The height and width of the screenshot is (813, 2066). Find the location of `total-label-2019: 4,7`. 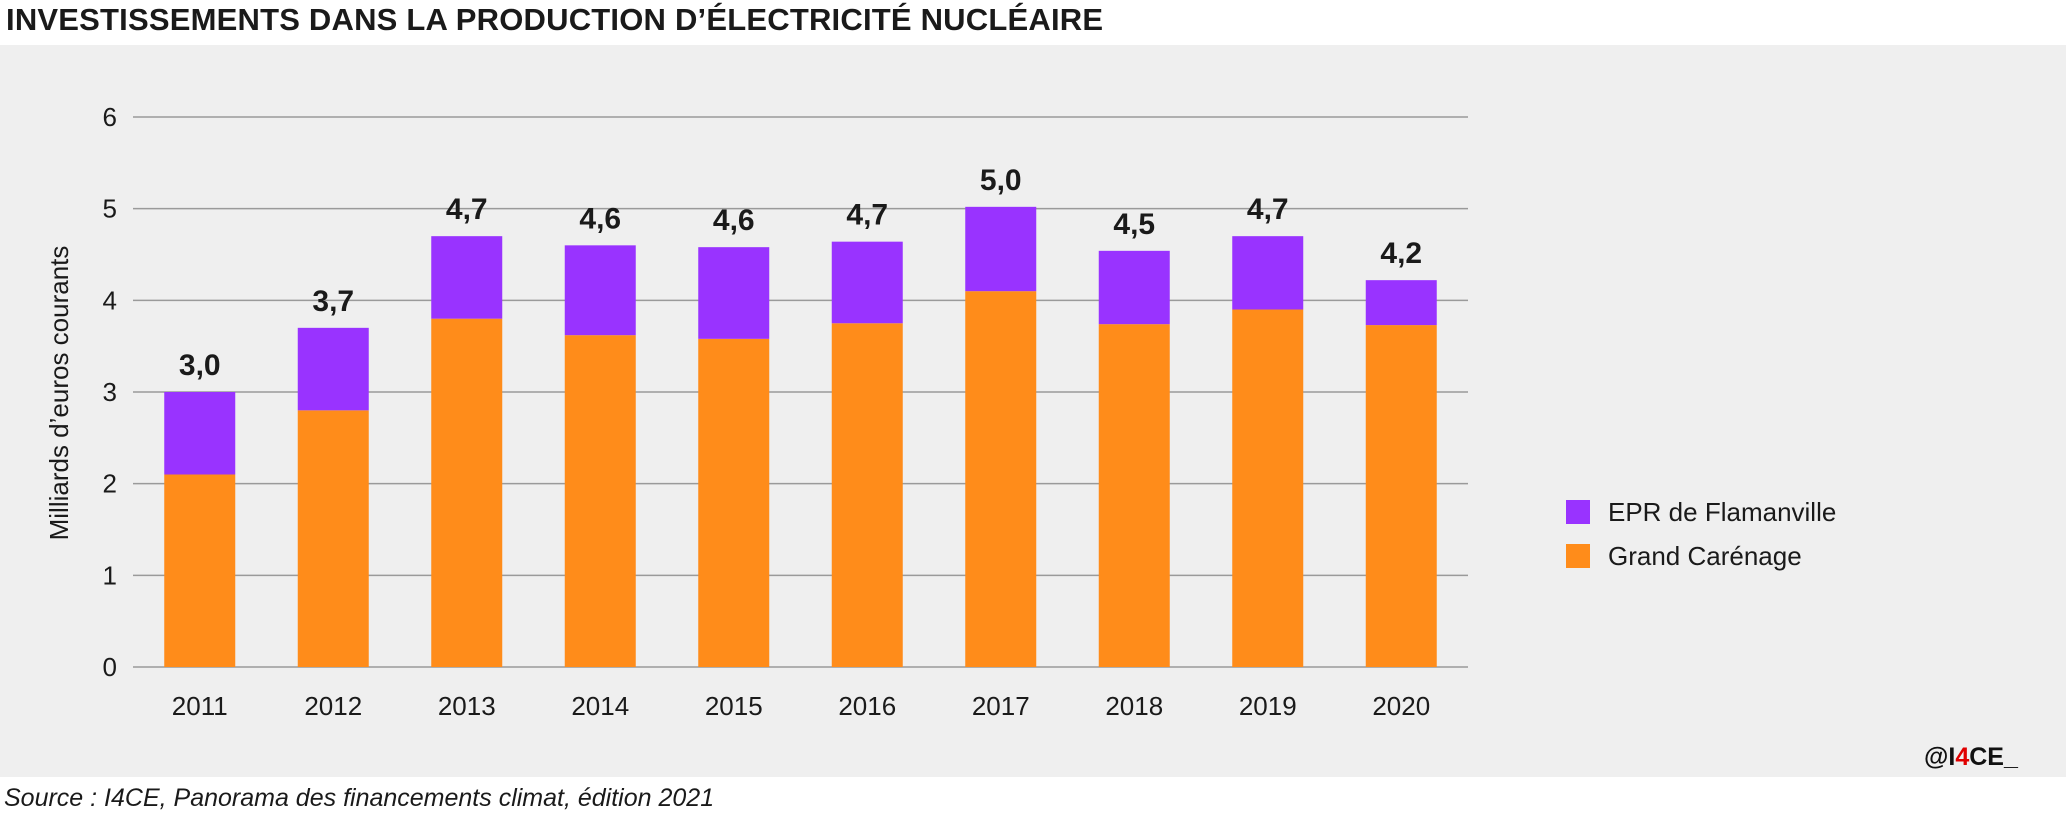

total-label-2019: 4,7 is located at coordinates (1268, 209).